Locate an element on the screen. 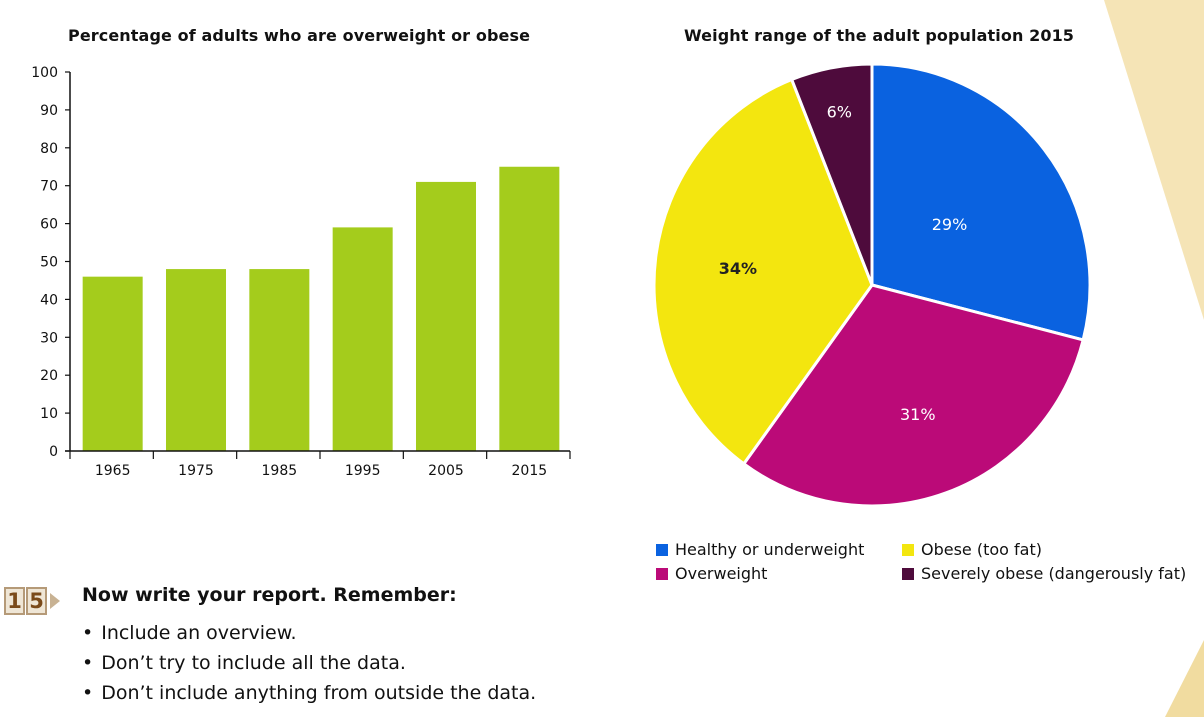 Image resolution: width=1204 pixels, height=717 pixels. legend-item-severely-obese: Severely obese (dangerously fat) is located at coordinates (1044, 573).